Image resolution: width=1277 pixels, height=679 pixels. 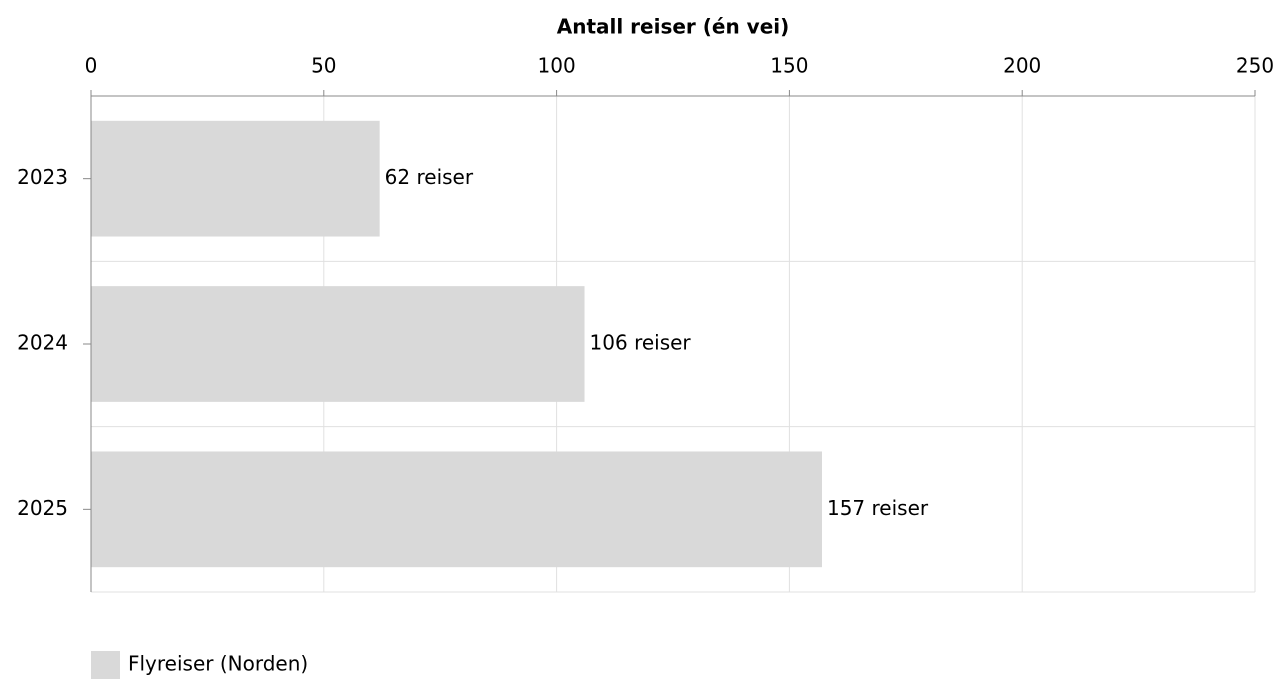 I want to click on legend-label: Flyreiser (Norden), so click(x=218, y=664).